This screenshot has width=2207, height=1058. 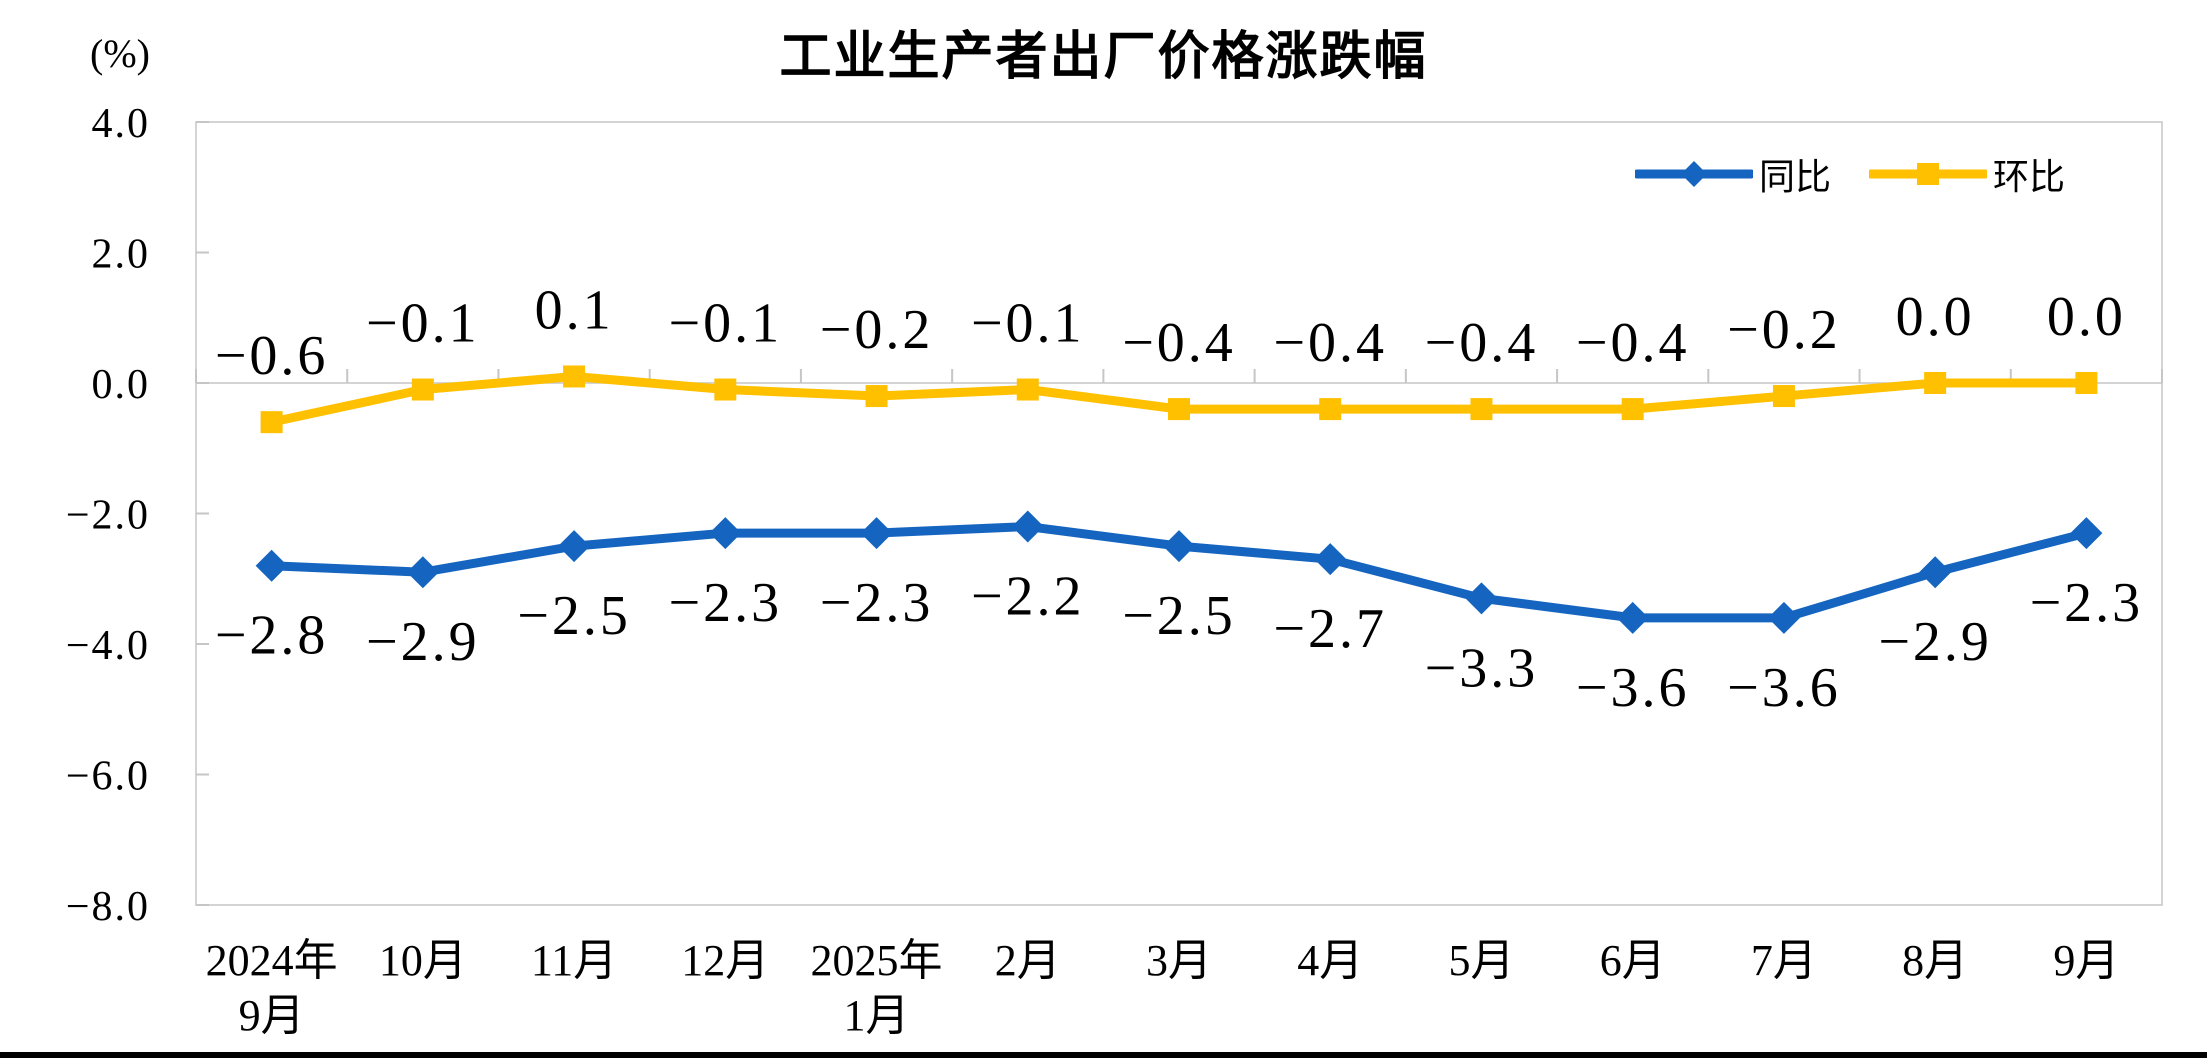 What do you see at coordinates (121, 385) in the screenshot?
I see `y-axis-tick-label: 0.0` at bounding box center [121, 385].